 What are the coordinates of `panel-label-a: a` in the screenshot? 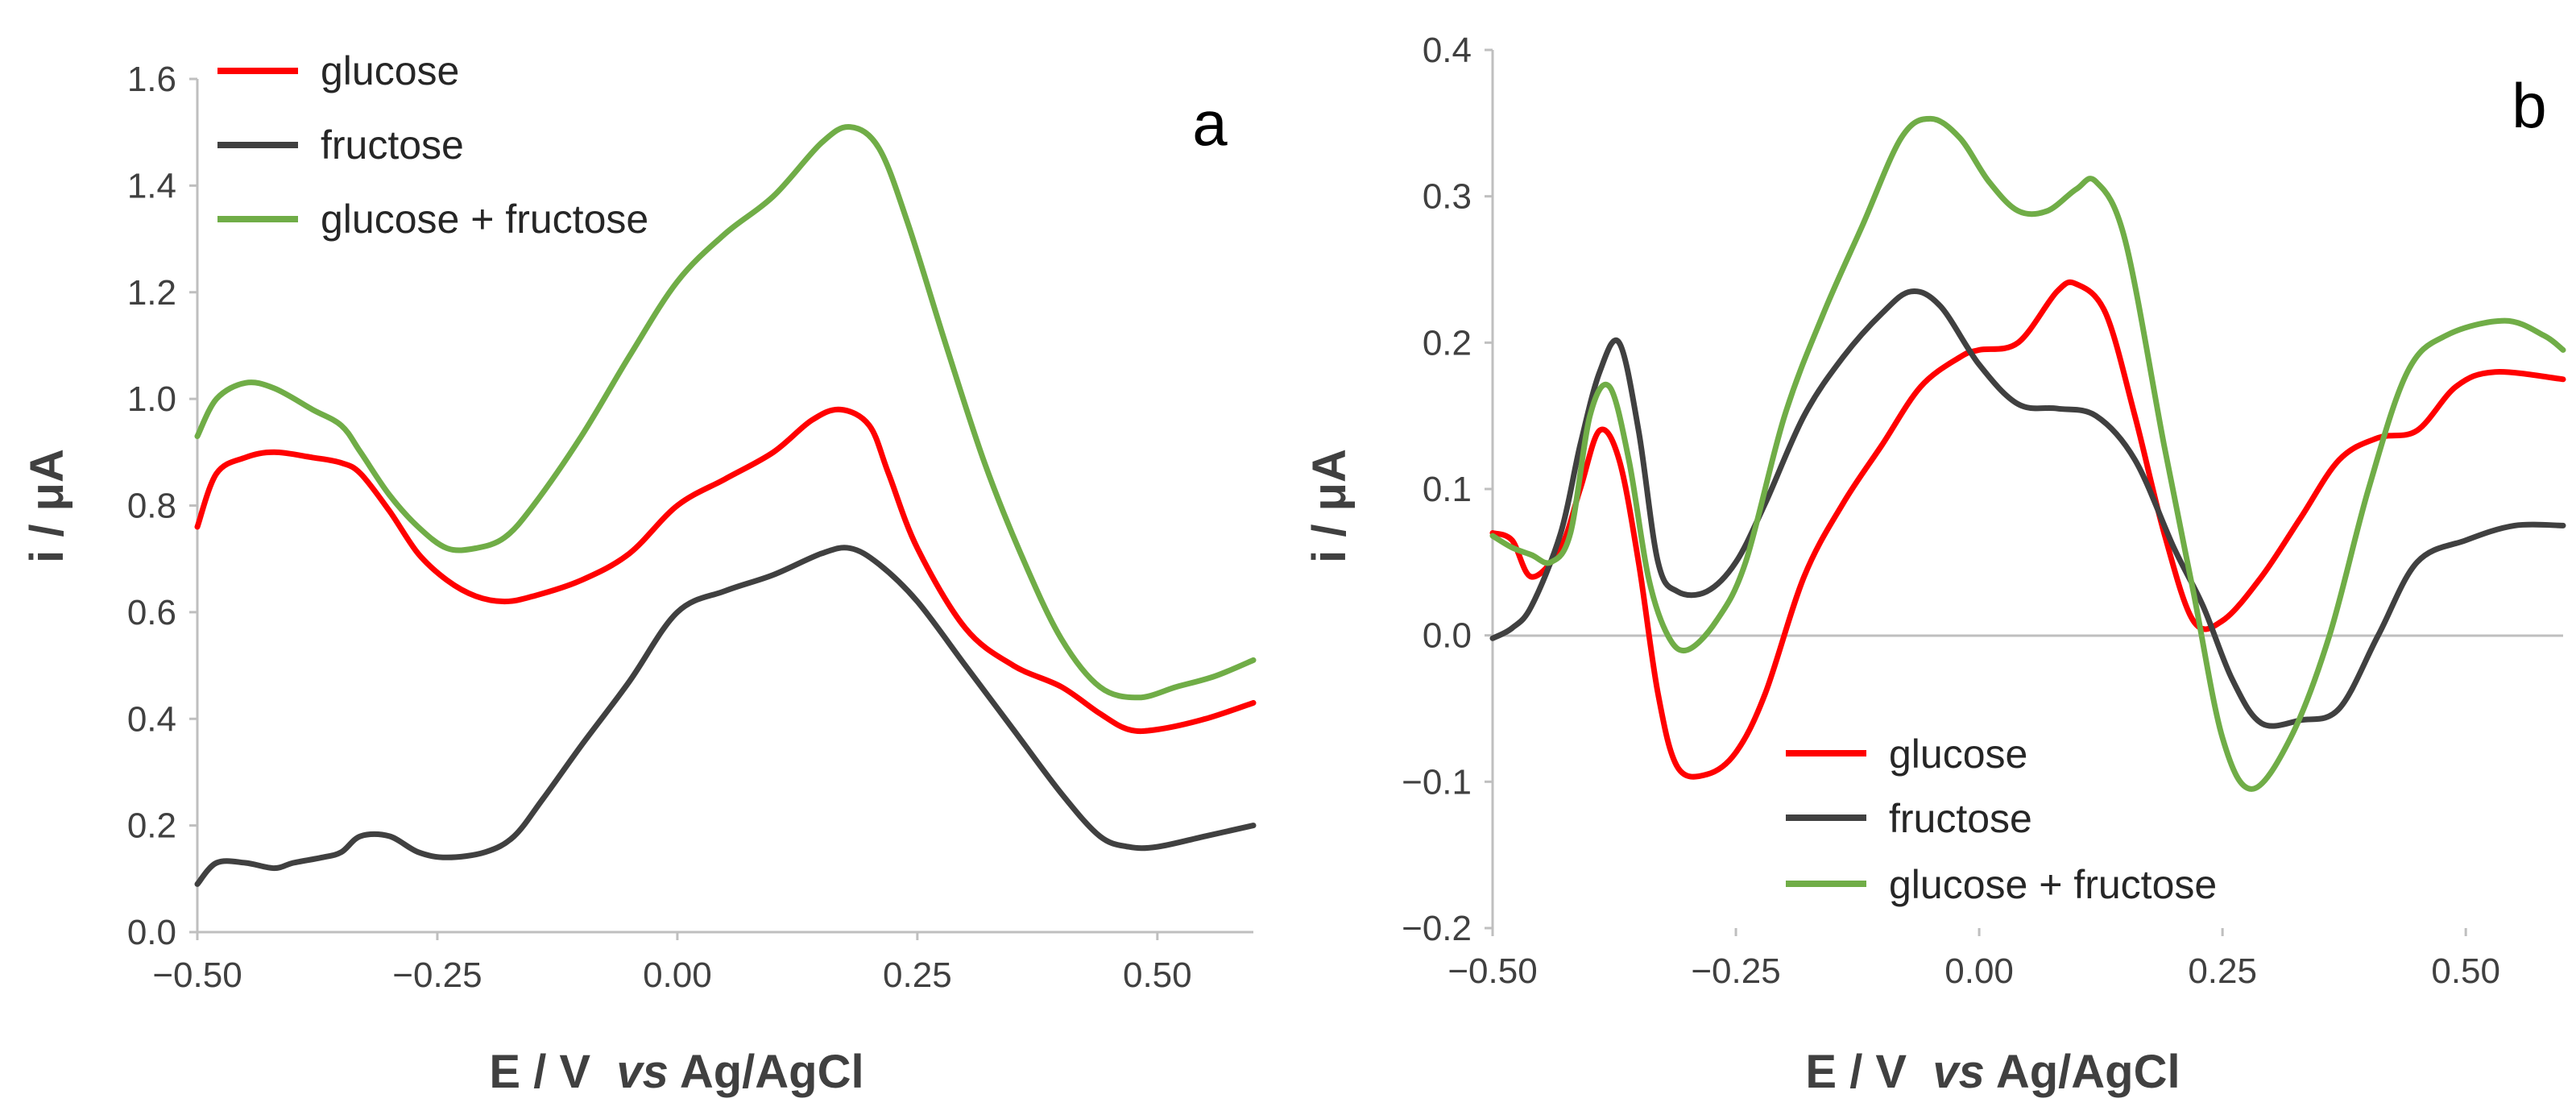 It's located at (1210, 123).